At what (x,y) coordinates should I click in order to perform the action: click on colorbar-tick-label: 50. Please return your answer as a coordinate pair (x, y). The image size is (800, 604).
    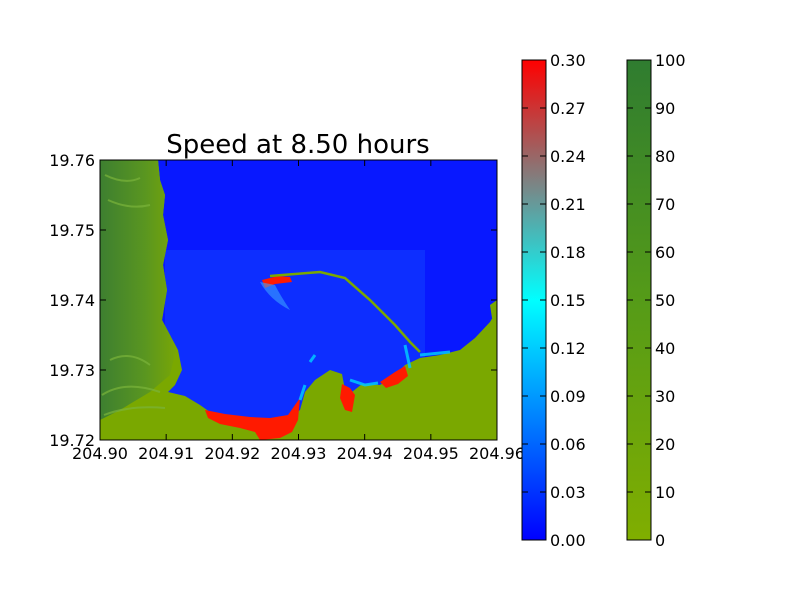
    Looking at the image, I should click on (665, 300).